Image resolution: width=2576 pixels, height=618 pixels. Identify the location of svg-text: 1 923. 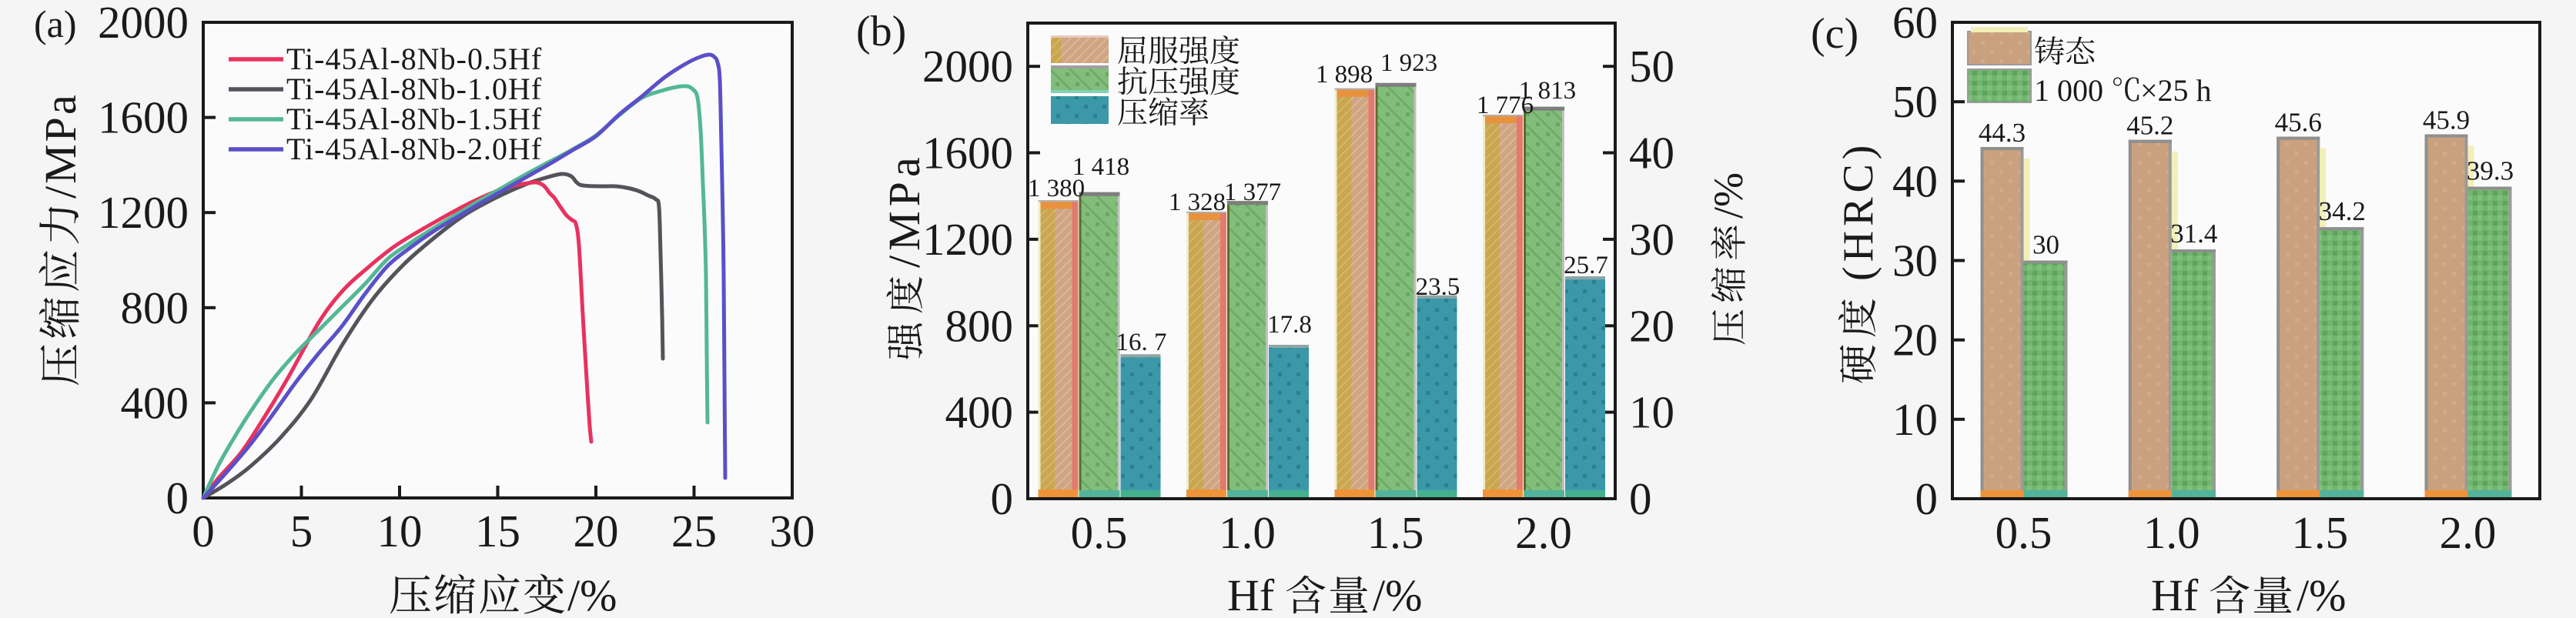
(1408, 63).